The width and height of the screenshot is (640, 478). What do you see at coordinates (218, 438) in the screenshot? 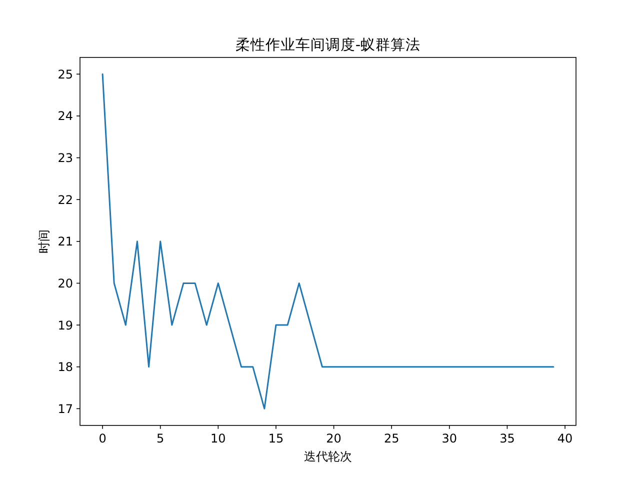
I see `x-tick-label: 10` at bounding box center [218, 438].